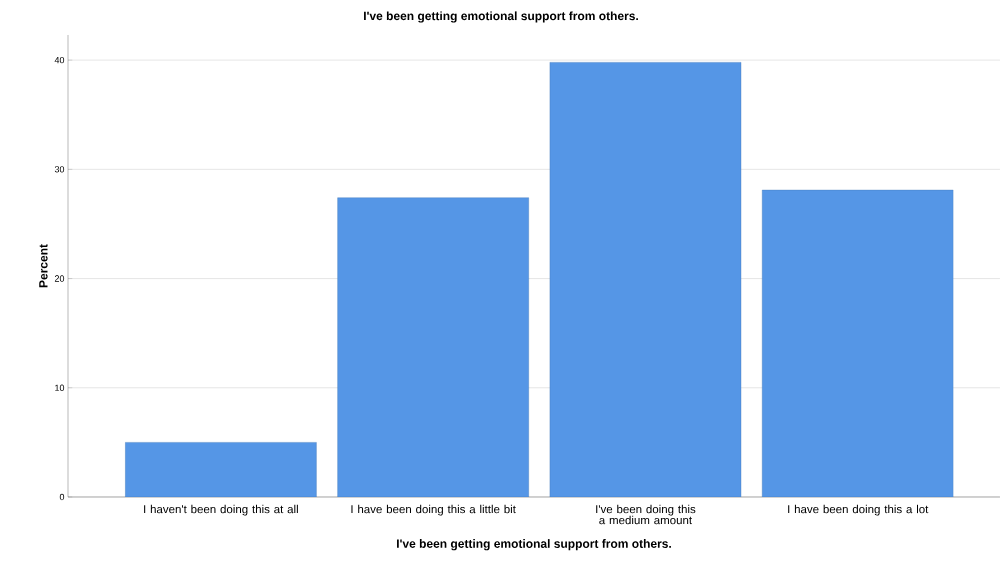 This screenshot has width=1002, height=584. Describe the element at coordinates (60, 387) in the screenshot. I see `y-tick-label: 10` at that location.